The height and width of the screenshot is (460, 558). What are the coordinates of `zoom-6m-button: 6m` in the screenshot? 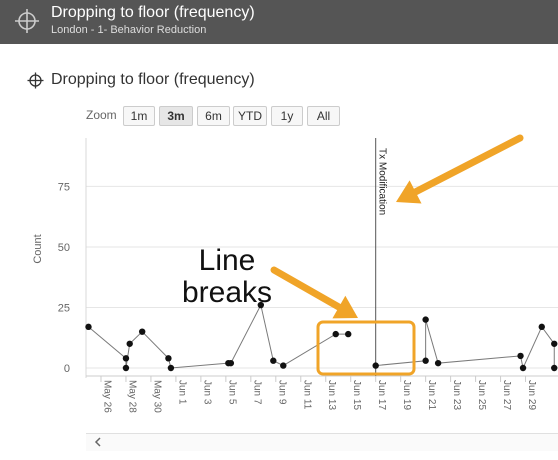 It's located at (213, 116).